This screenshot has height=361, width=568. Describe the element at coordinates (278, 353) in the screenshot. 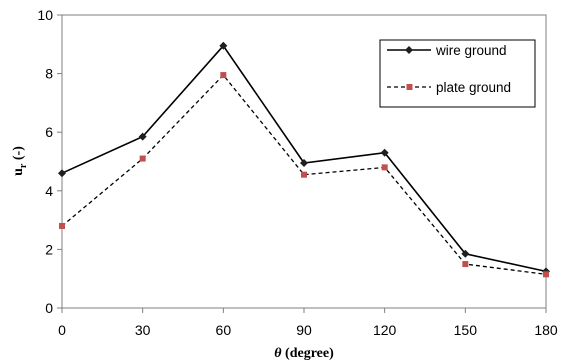

I see `x-axis-title-symbol: θ` at that location.